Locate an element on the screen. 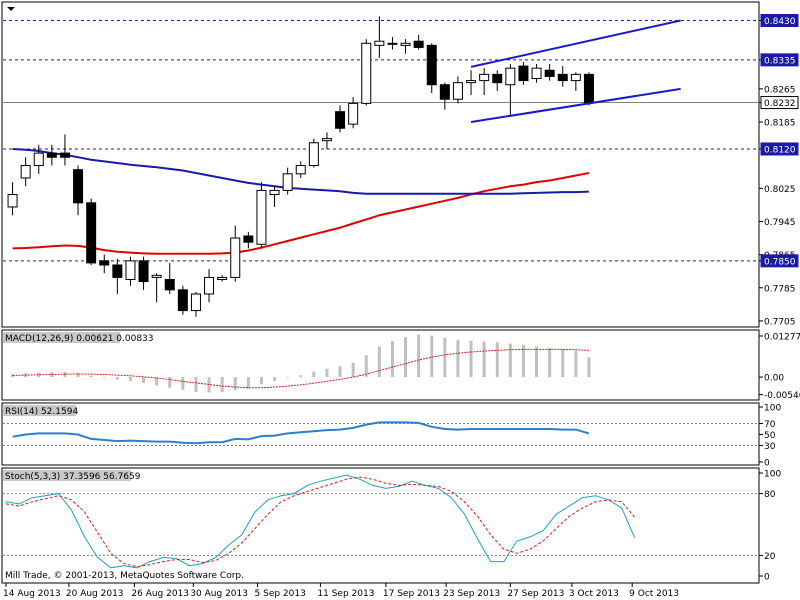 This screenshot has height=600, width=800. price-tag-label-9: 0.7850 is located at coordinates (780, 262).